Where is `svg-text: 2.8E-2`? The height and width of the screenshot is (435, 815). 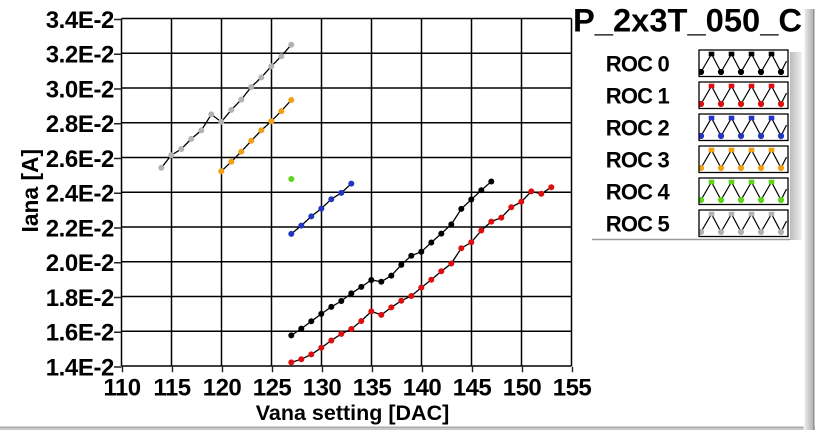
svg-text: 2.8E-2 is located at coordinates (80, 124).